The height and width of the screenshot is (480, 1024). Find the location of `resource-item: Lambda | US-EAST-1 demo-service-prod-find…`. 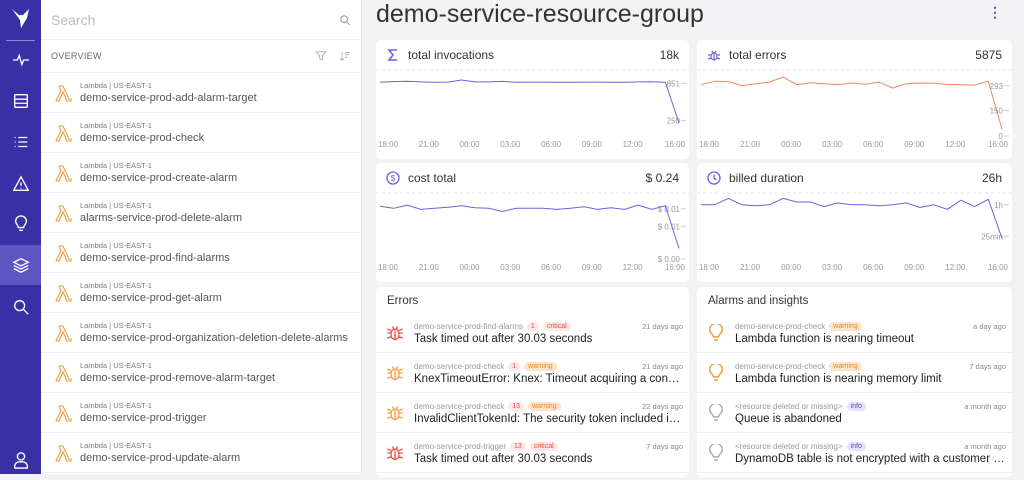

resource-item: Lambda | US-EAST-1 demo-service-prod-find… is located at coordinates (201, 253).